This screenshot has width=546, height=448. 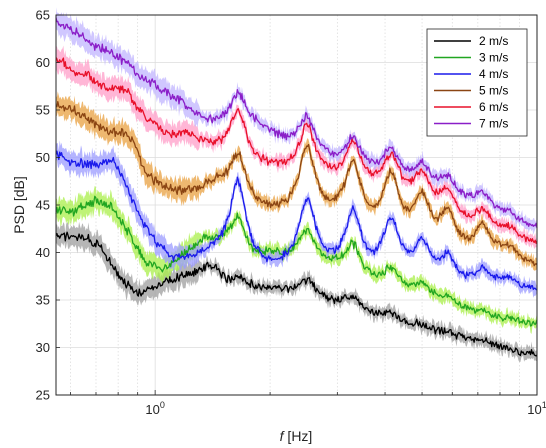 I want to click on x-axis-ticks: 10⁰ 10¹, so click(x=308, y=403).